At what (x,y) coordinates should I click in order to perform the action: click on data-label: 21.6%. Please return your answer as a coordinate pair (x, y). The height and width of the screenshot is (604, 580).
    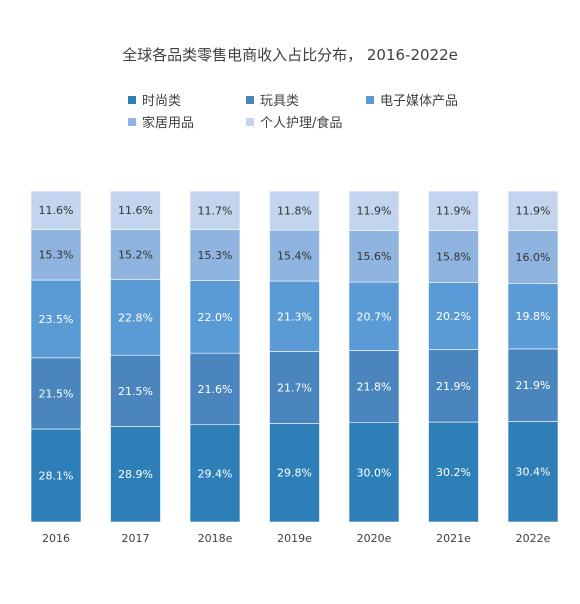
    Looking at the image, I should click on (215, 389).